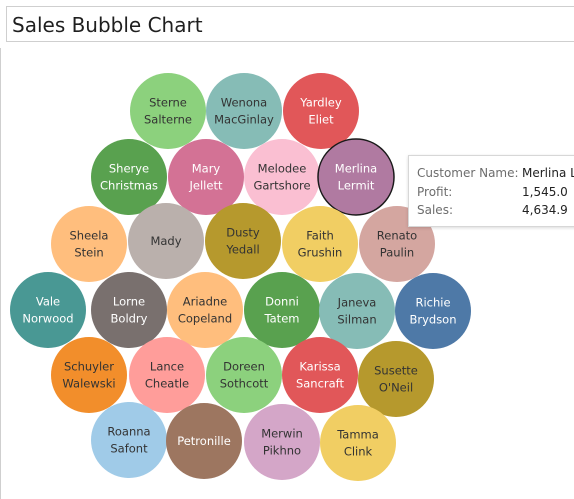 This screenshot has height=499, width=574. I want to click on tooltip-customer-value: Merlina Lermit, so click(548, 173).